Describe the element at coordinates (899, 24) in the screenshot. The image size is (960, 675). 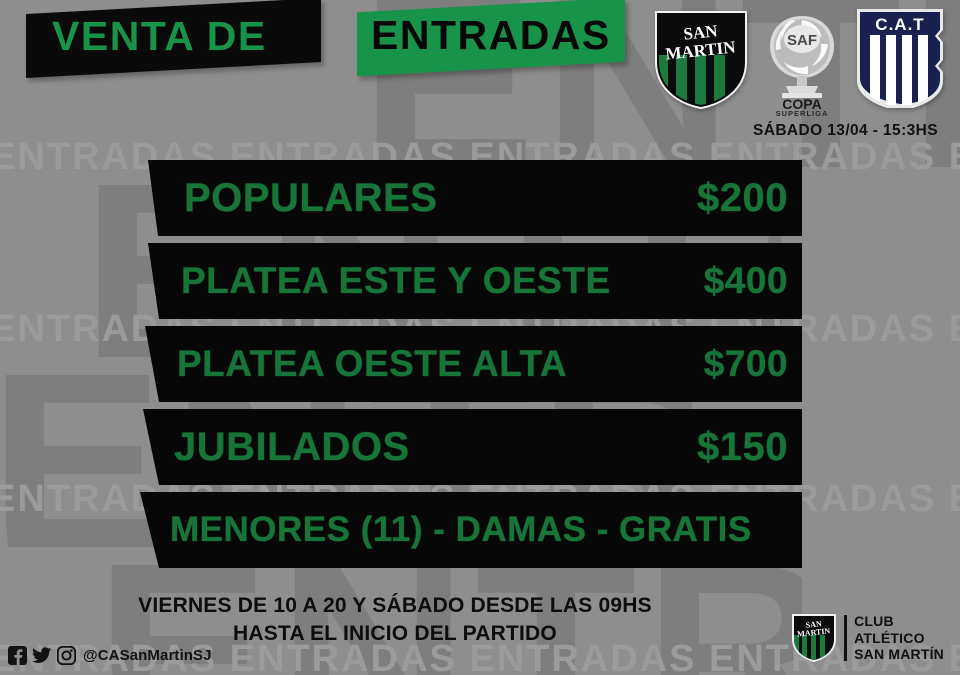
I see `svg-text: C.A.T` at that location.